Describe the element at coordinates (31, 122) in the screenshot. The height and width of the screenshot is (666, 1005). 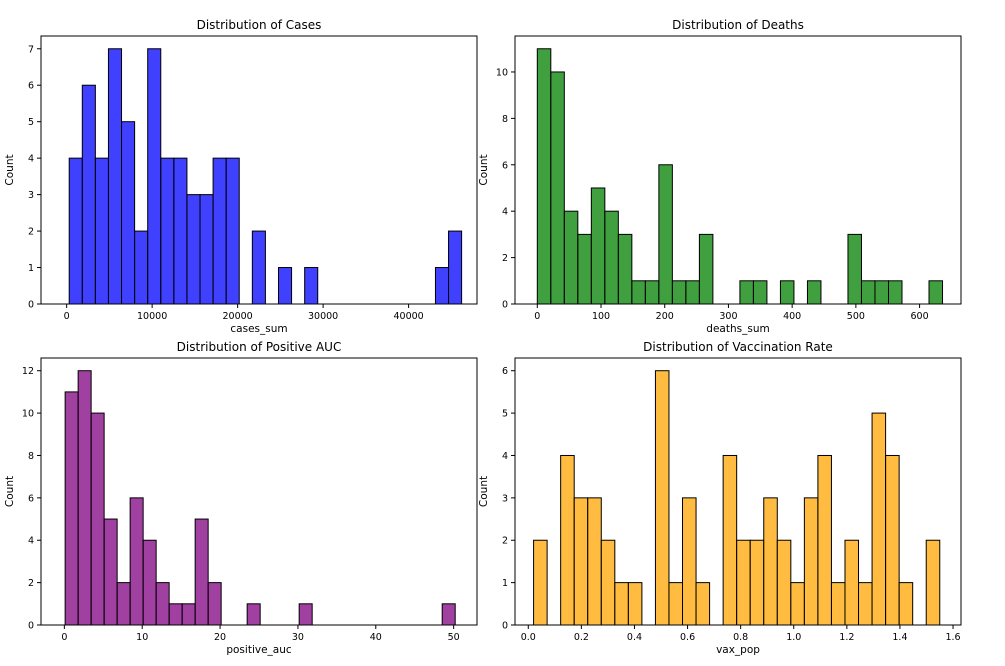
I see `y-tick-label: 5` at that location.